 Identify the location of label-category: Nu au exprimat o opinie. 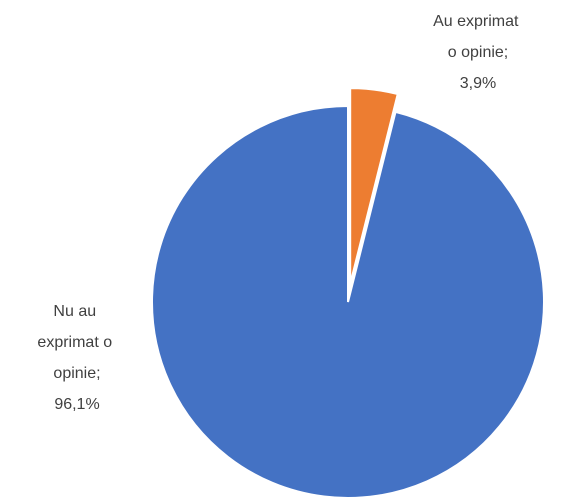
(76, 342).